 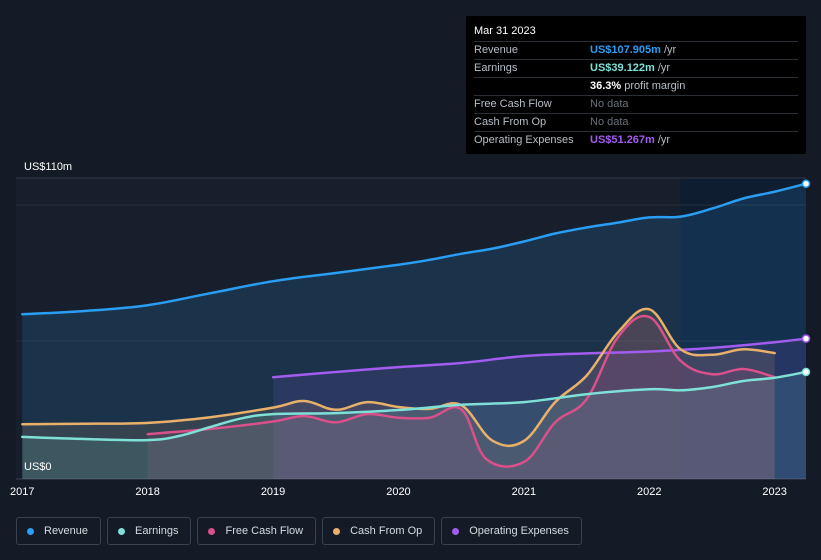 What do you see at coordinates (774, 492) in the screenshot?
I see `x-tick-label: 2023` at bounding box center [774, 492].